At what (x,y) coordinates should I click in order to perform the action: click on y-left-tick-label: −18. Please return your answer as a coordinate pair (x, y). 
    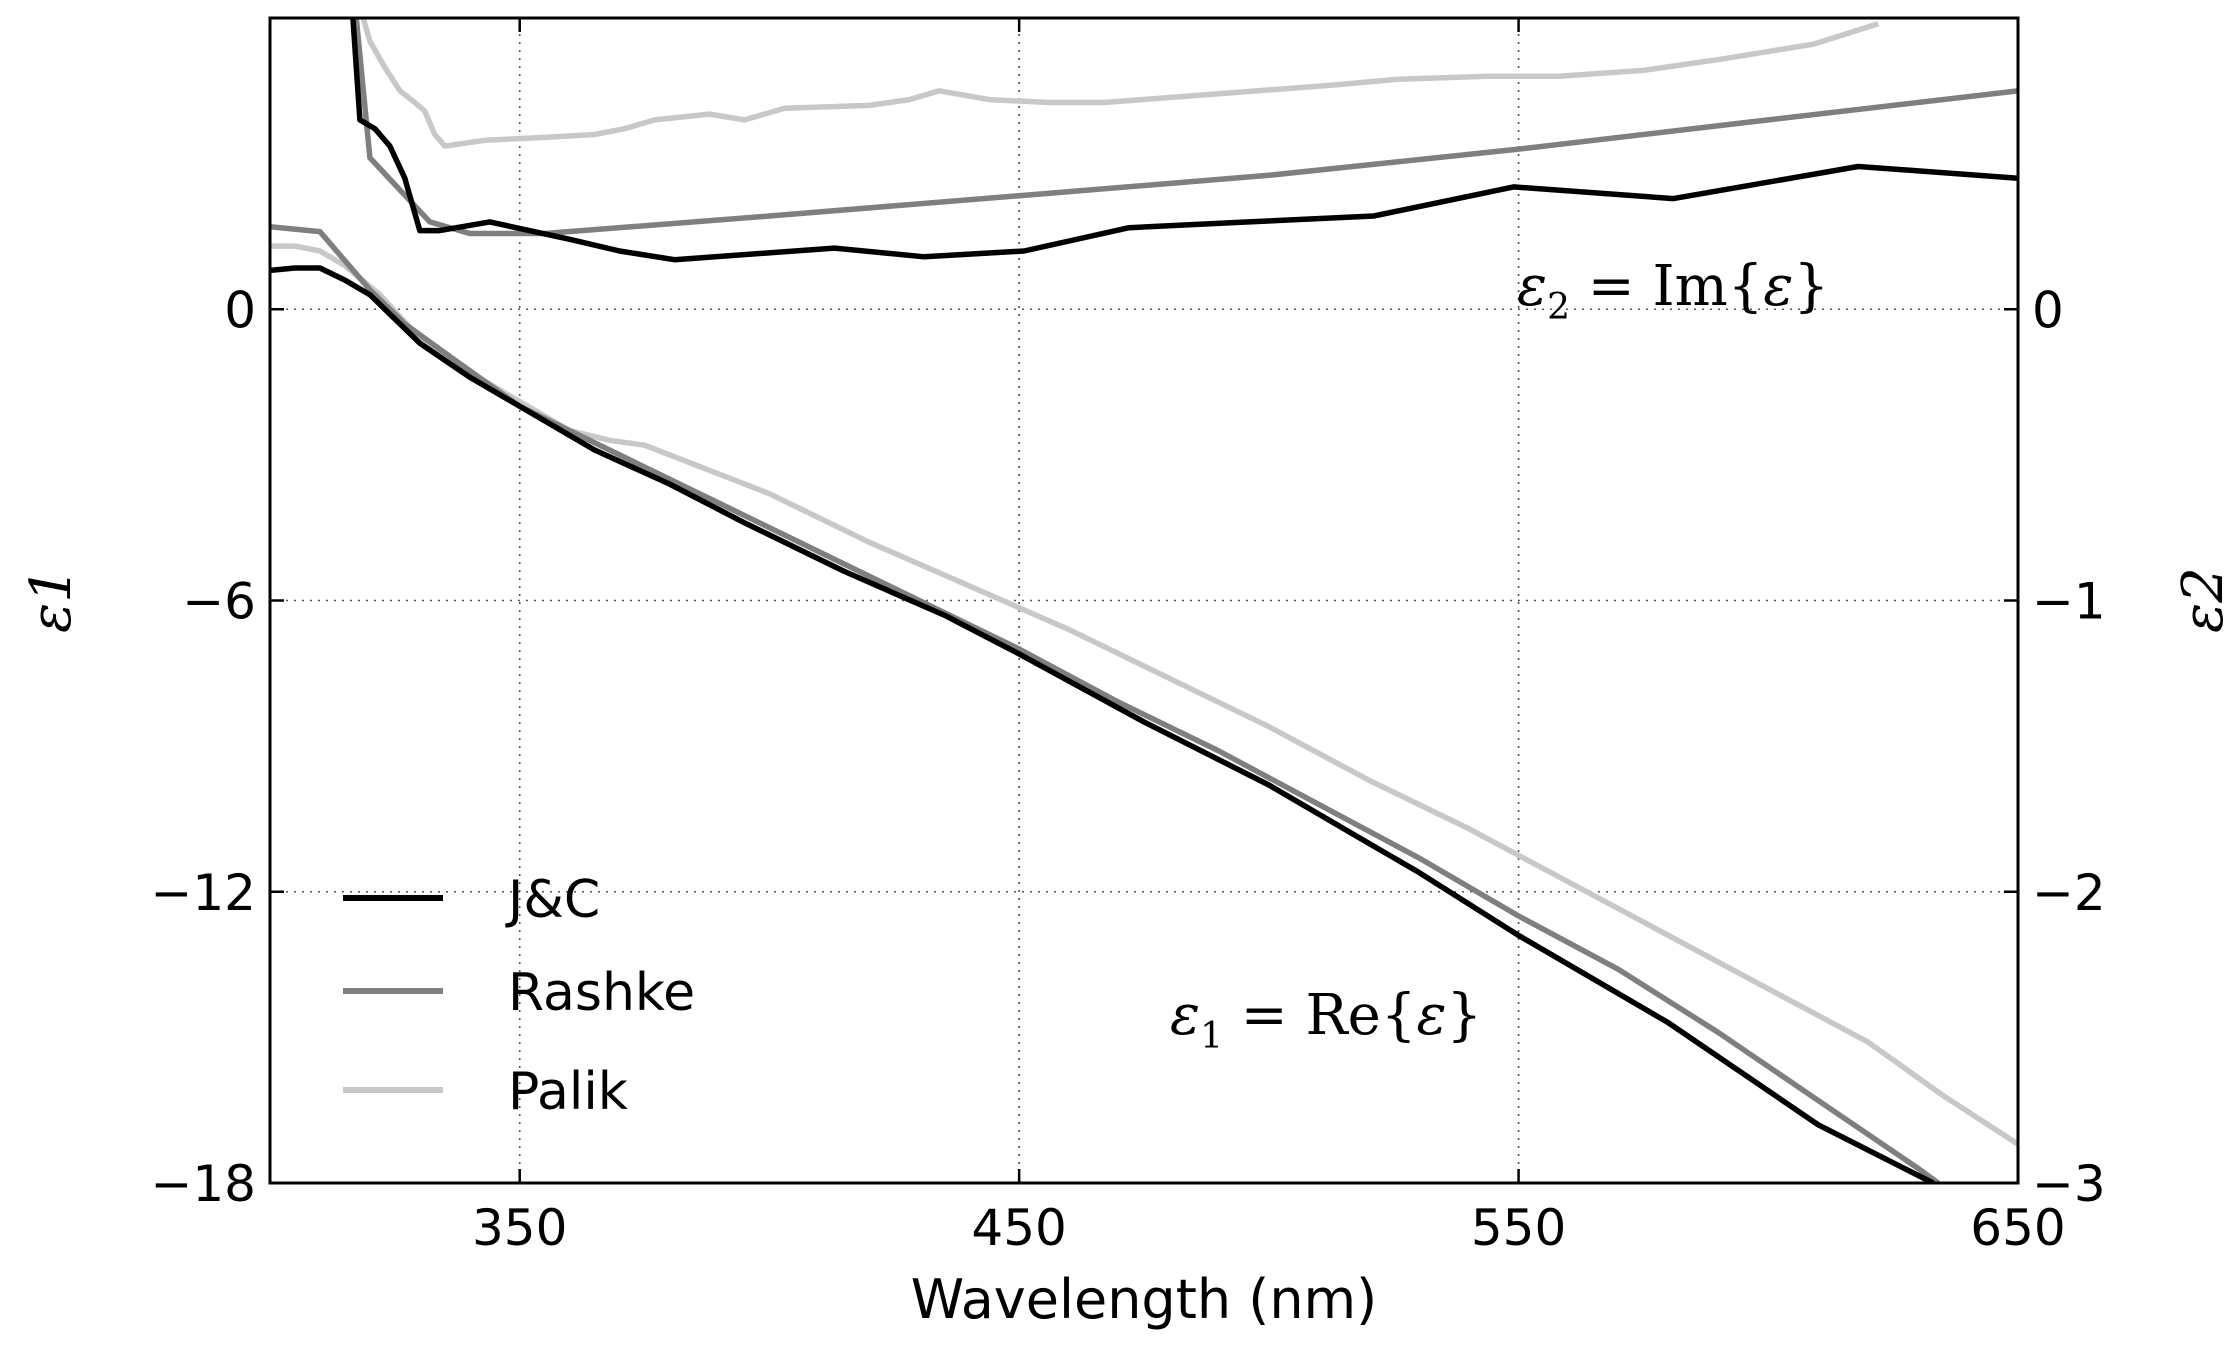
    Looking at the image, I should click on (203, 1184).